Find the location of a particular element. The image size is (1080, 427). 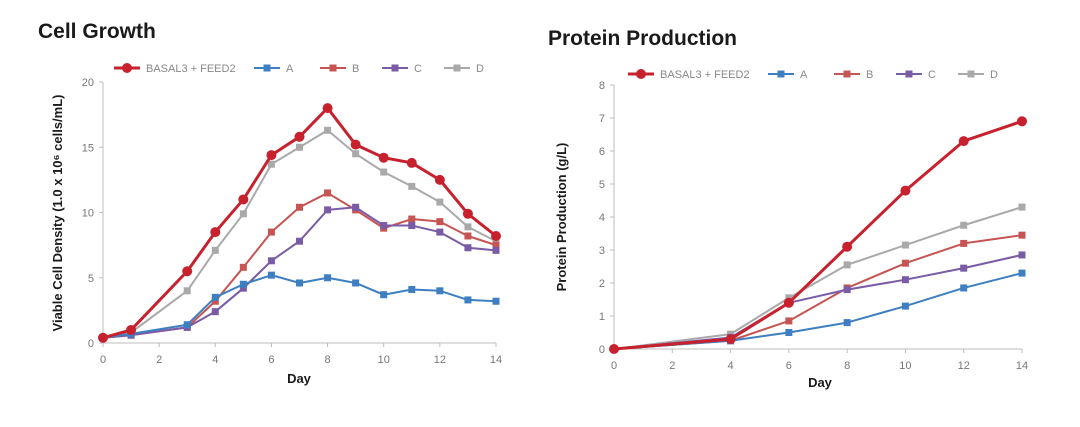

chart-title-cell-growth: Cell Growth is located at coordinates (97, 31).